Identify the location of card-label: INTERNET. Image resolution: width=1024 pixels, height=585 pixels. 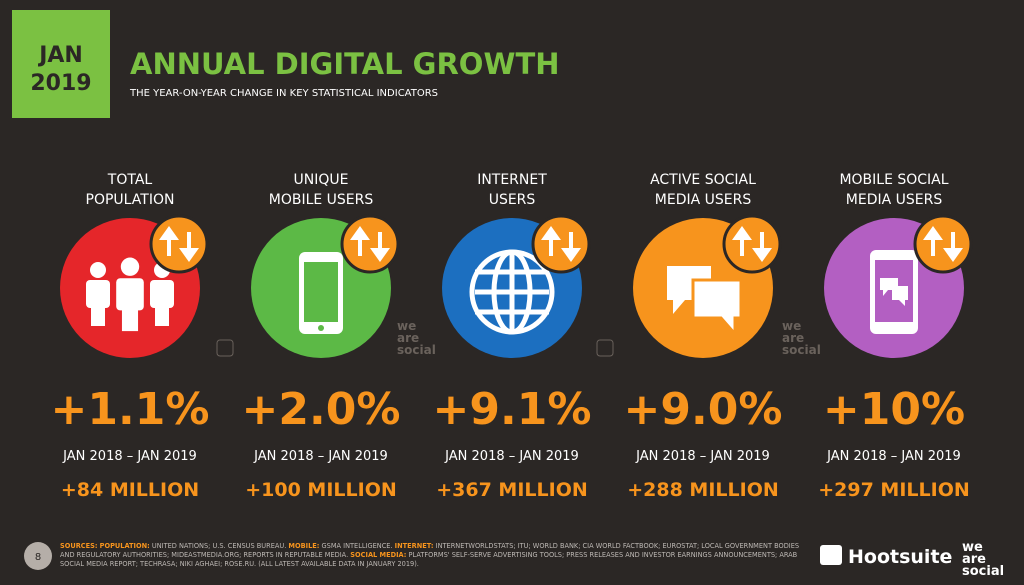
(512, 180).